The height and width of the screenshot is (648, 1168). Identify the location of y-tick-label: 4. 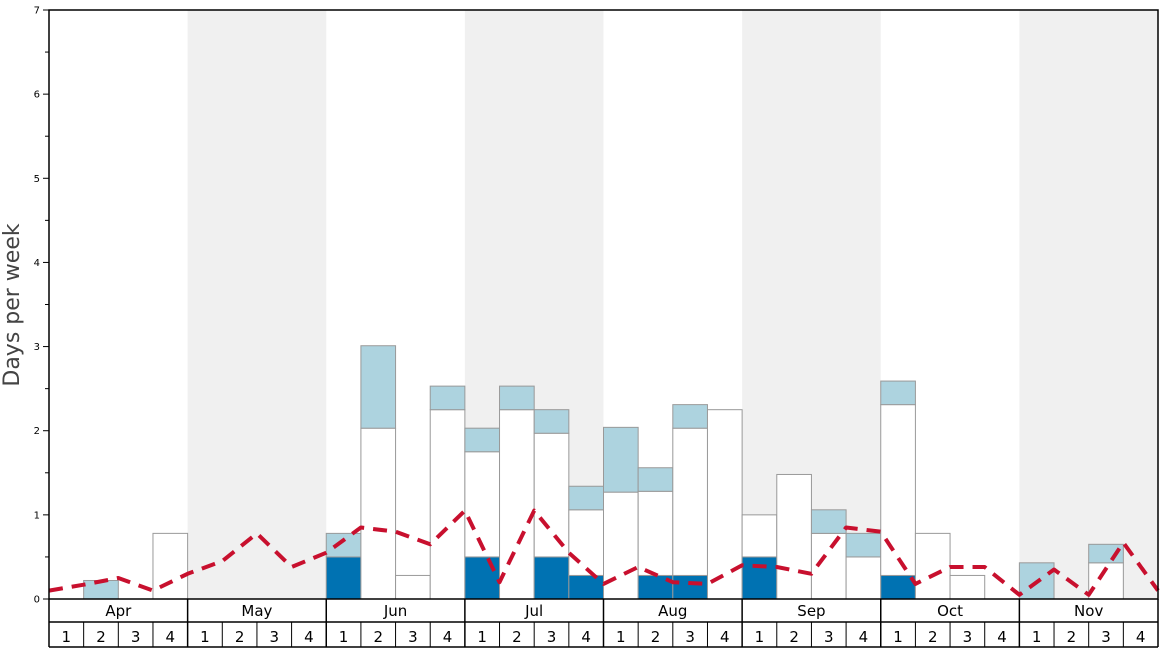
(37, 263).